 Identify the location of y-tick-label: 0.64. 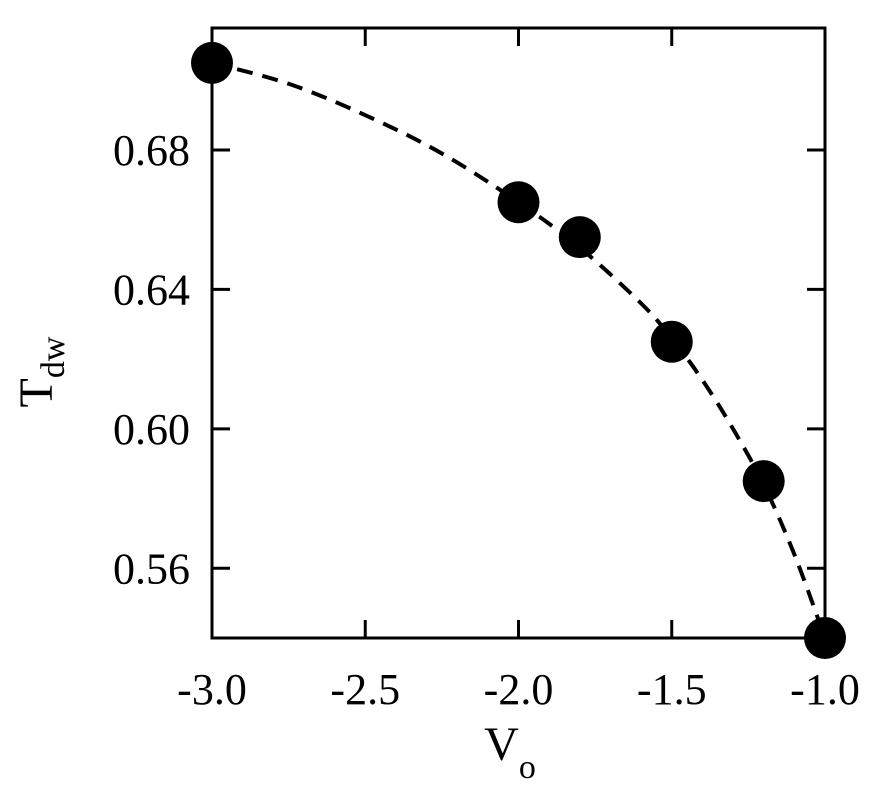
(151, 289).